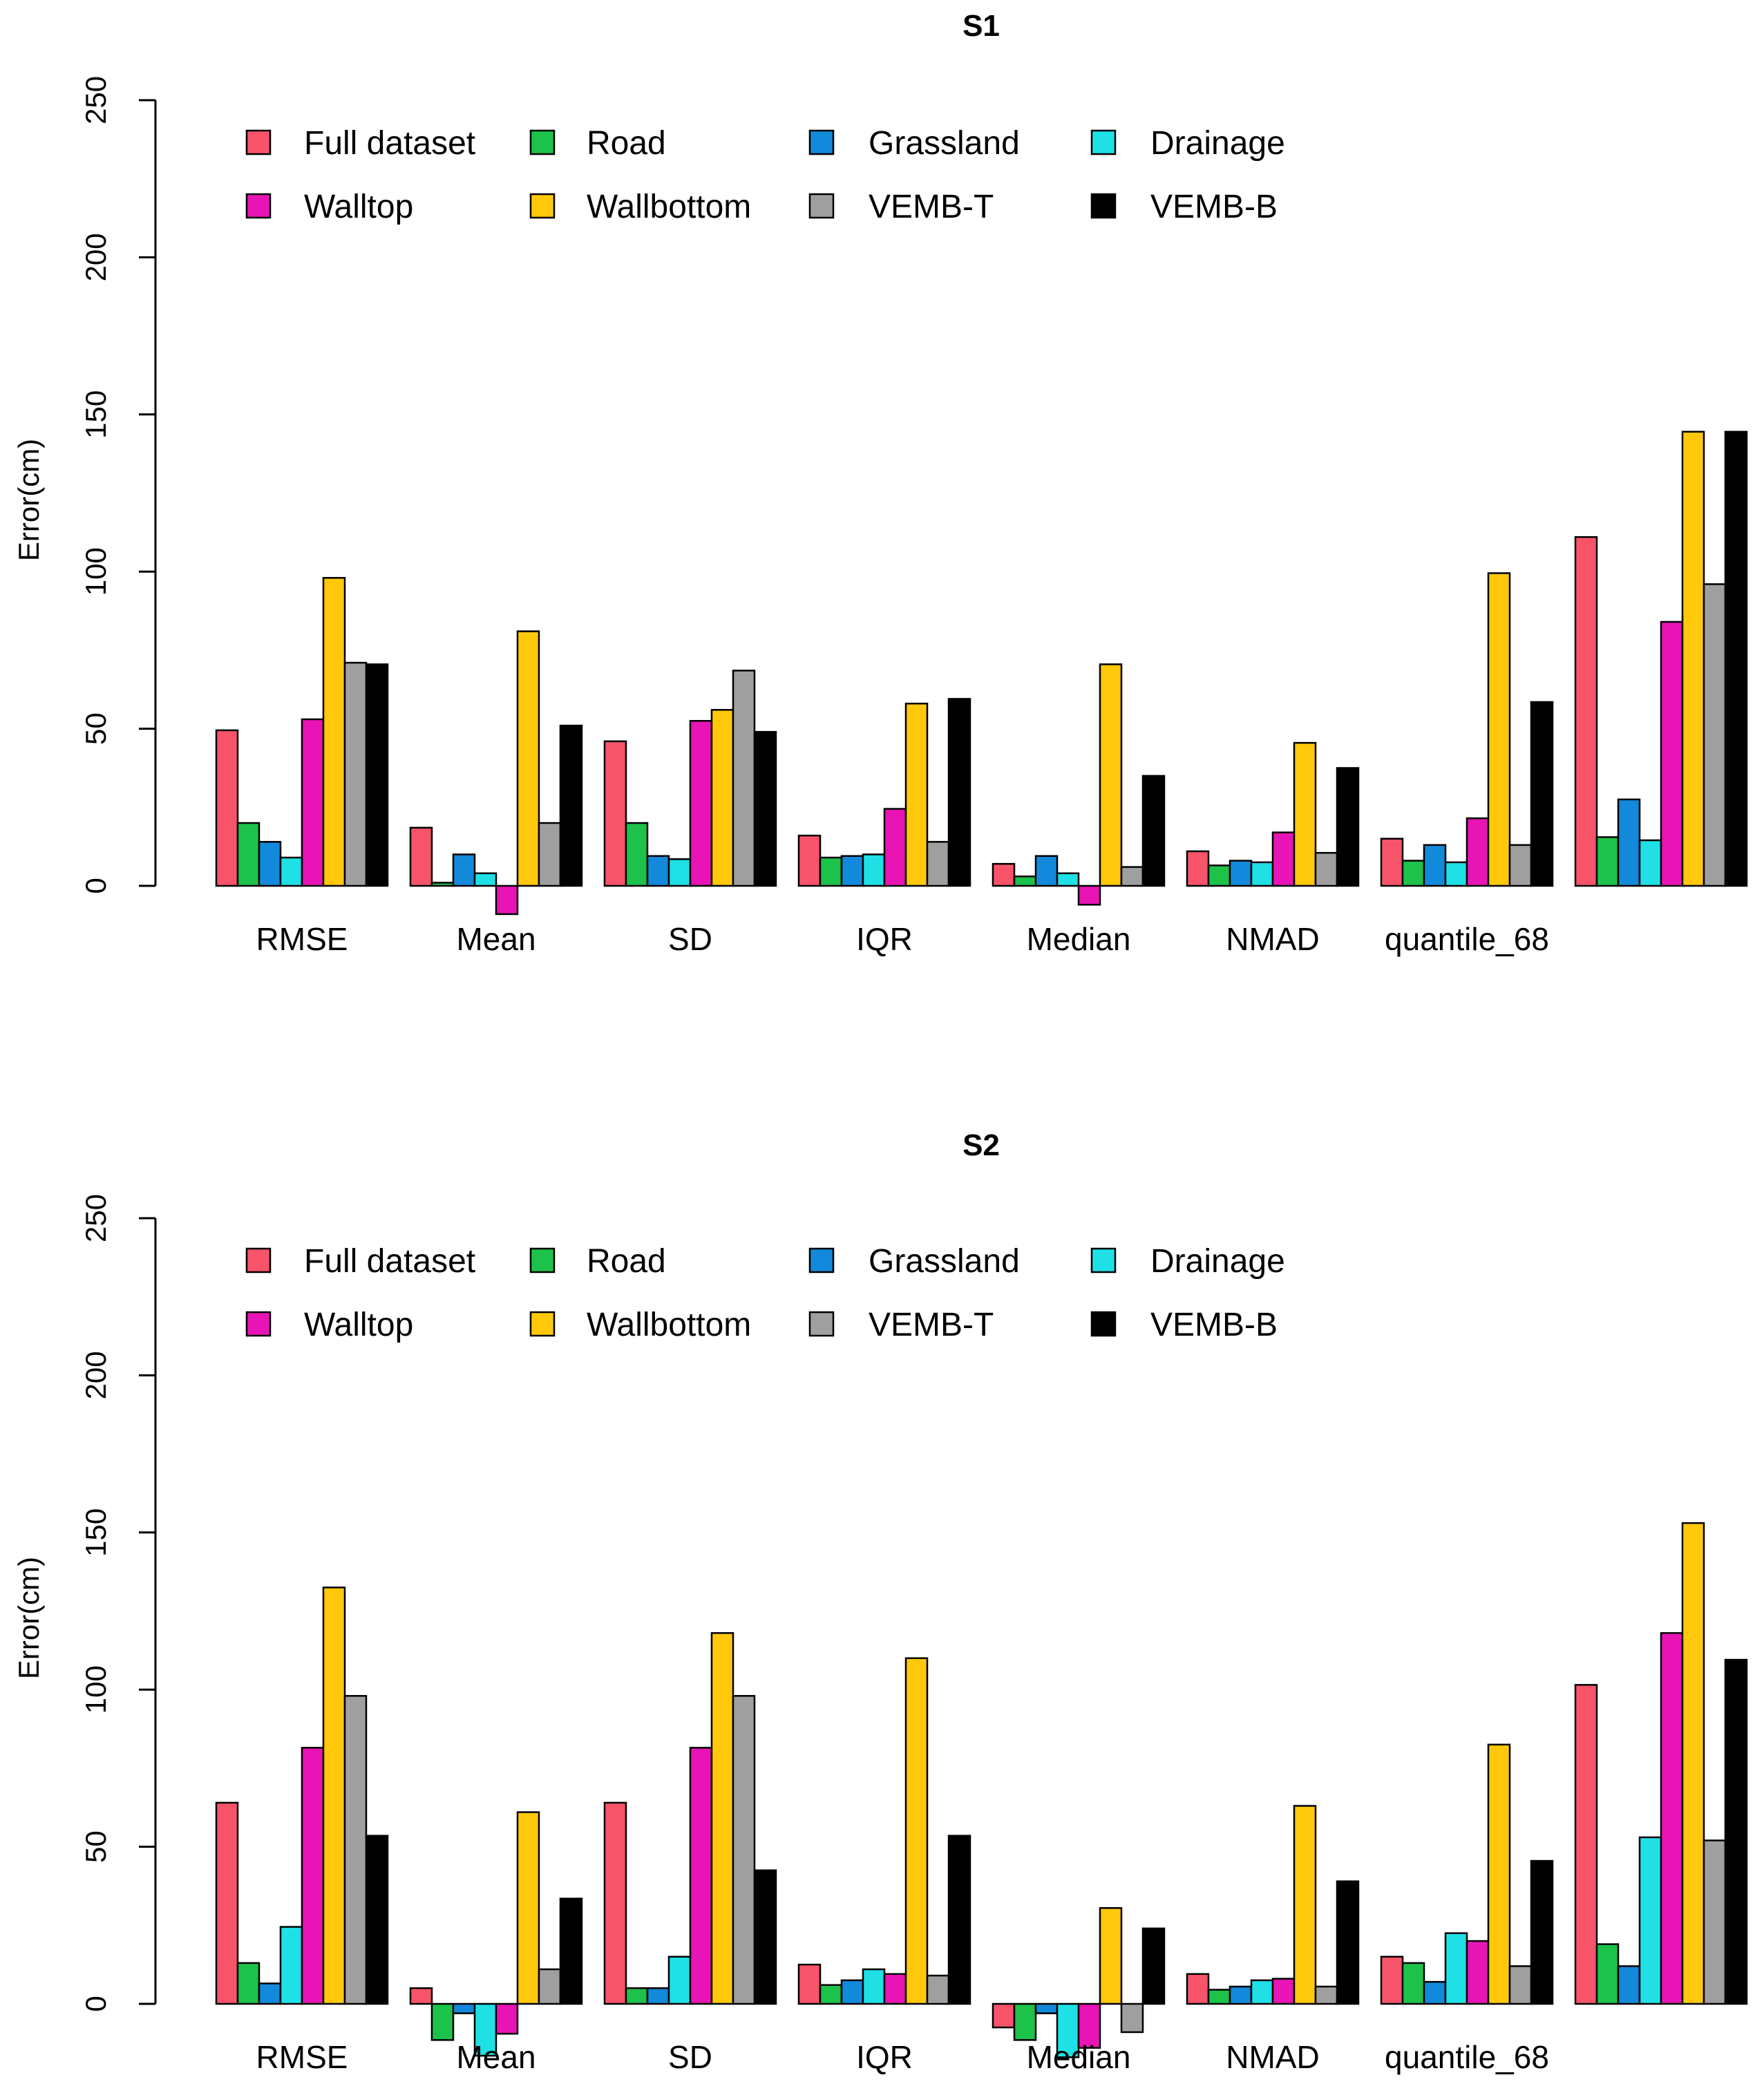 The image size is (1764, 2093). What do you see at coordinates (885, 939) in the screenshot?
I see `category-label: IQR` at bounding box center [885, 939].